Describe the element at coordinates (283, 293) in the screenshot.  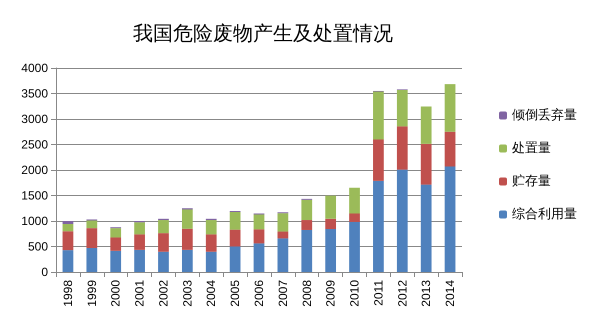
I see `x-tick-label: 2007` at that location.